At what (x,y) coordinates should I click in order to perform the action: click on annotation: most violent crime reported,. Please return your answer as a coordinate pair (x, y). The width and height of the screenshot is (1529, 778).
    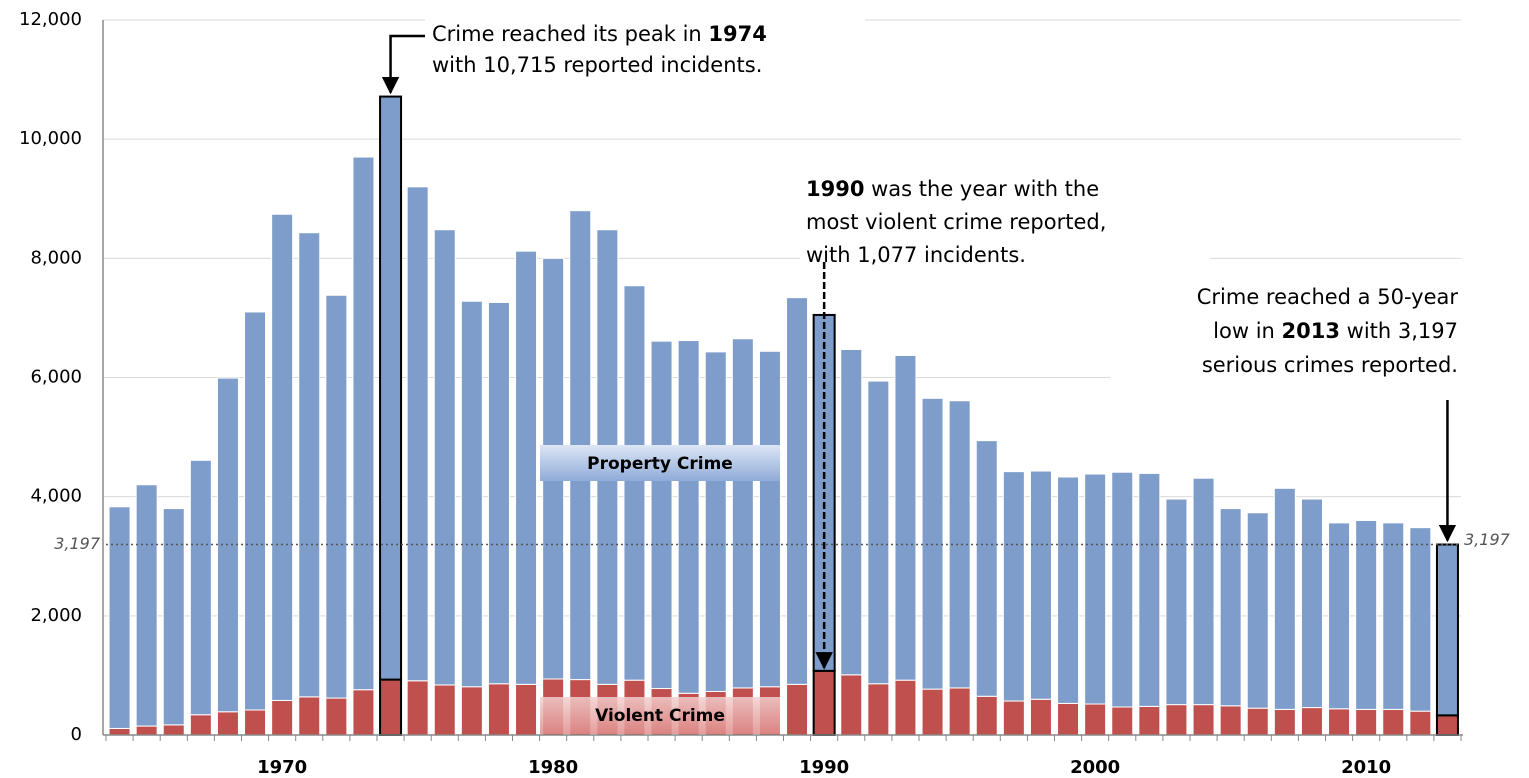
    Looking at the image, I should click on (956, 222).